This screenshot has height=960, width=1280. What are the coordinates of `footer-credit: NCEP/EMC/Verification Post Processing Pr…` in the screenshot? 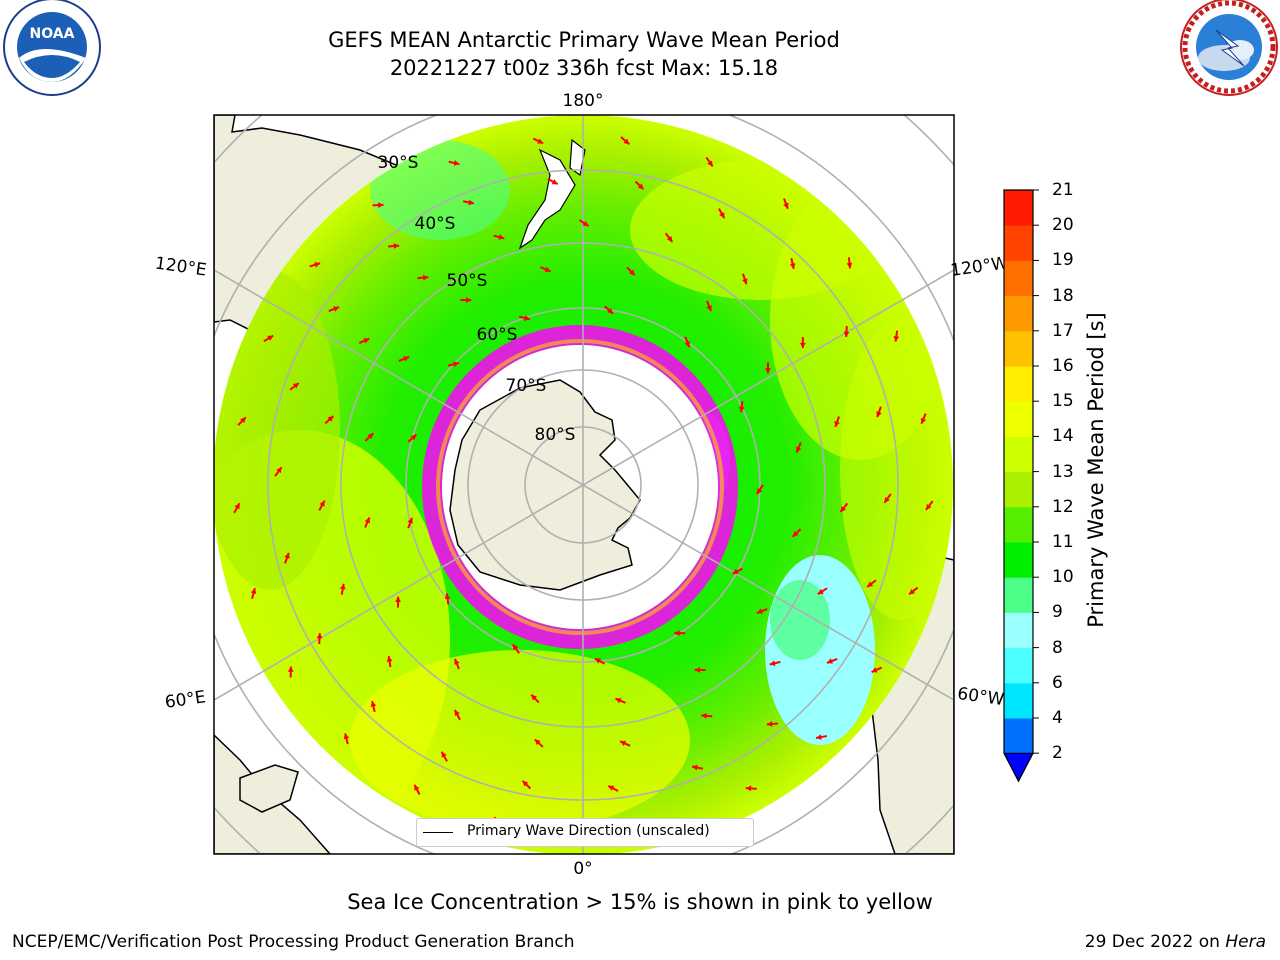 It's located at (293, 942).